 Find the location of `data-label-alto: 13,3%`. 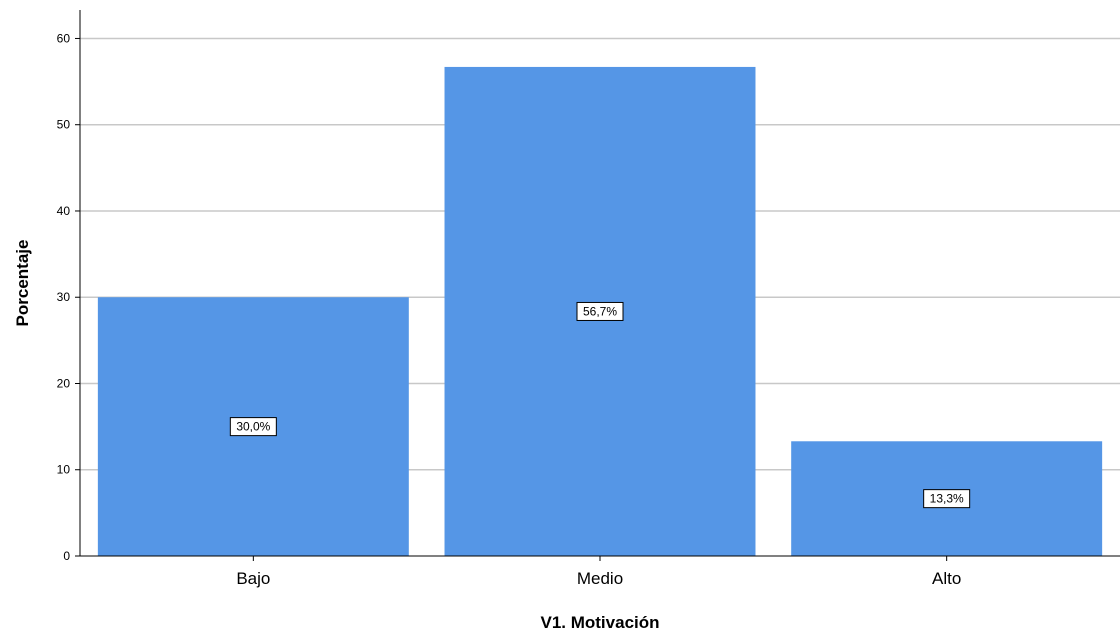

data-label-alto: 13,3% is located at coordinates (947, 499).